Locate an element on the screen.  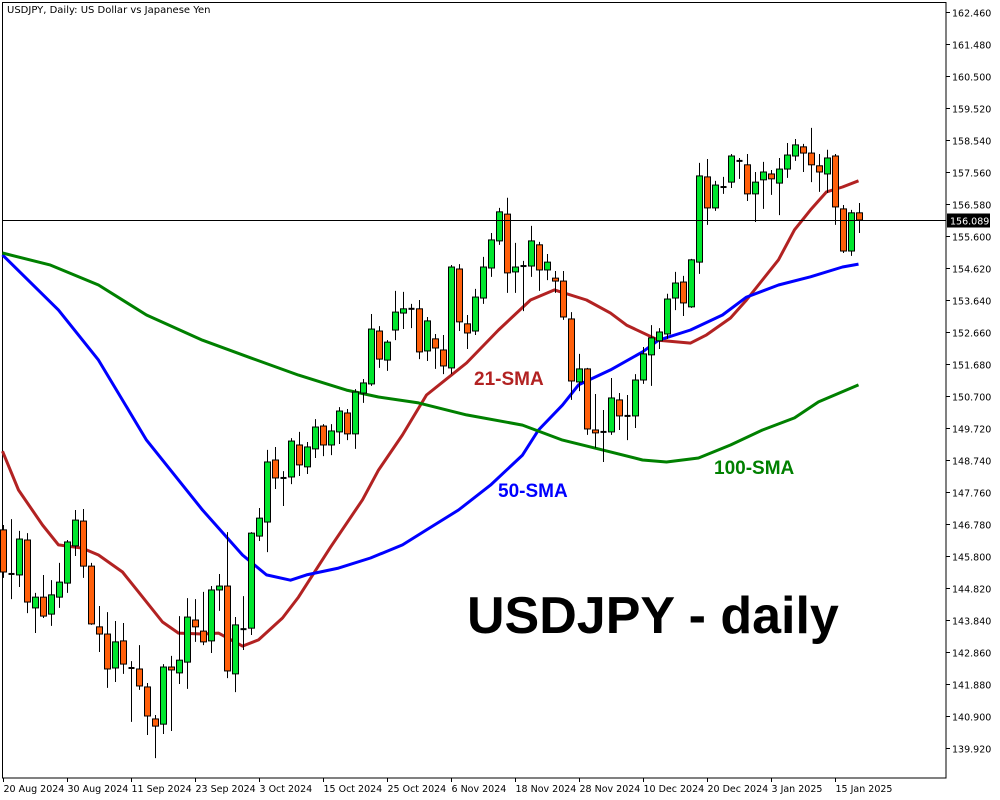
y-tick-label: 156.580 is located at coordinates (971, 206).